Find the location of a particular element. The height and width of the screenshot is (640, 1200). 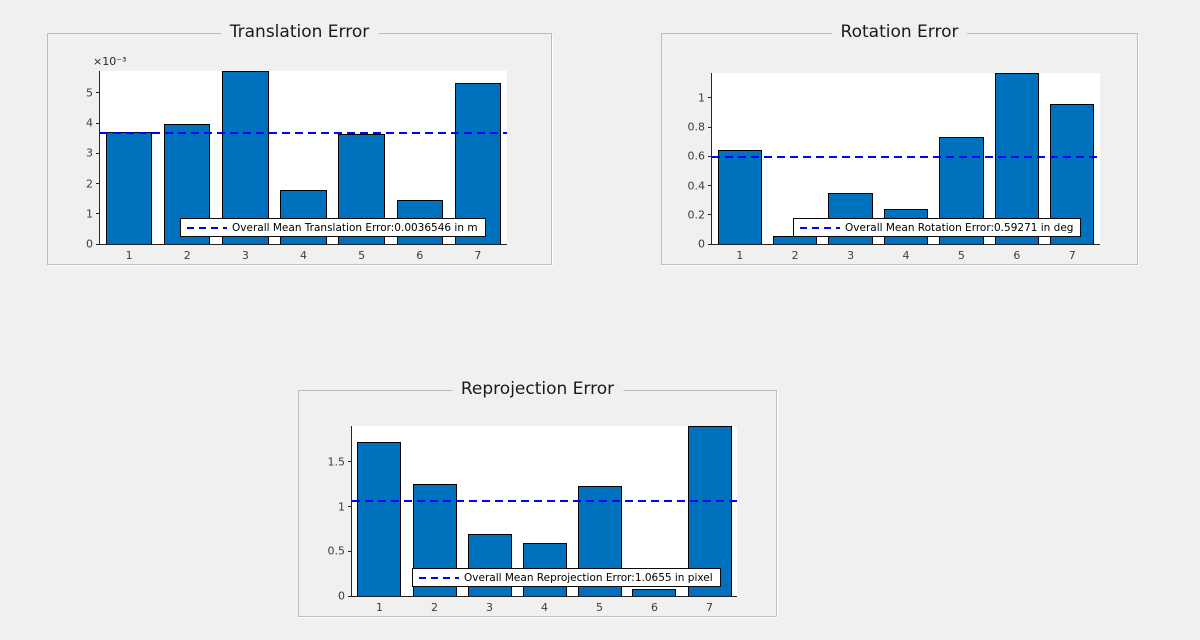

y-tick-label: 4 is located at coordinates (89, 123).